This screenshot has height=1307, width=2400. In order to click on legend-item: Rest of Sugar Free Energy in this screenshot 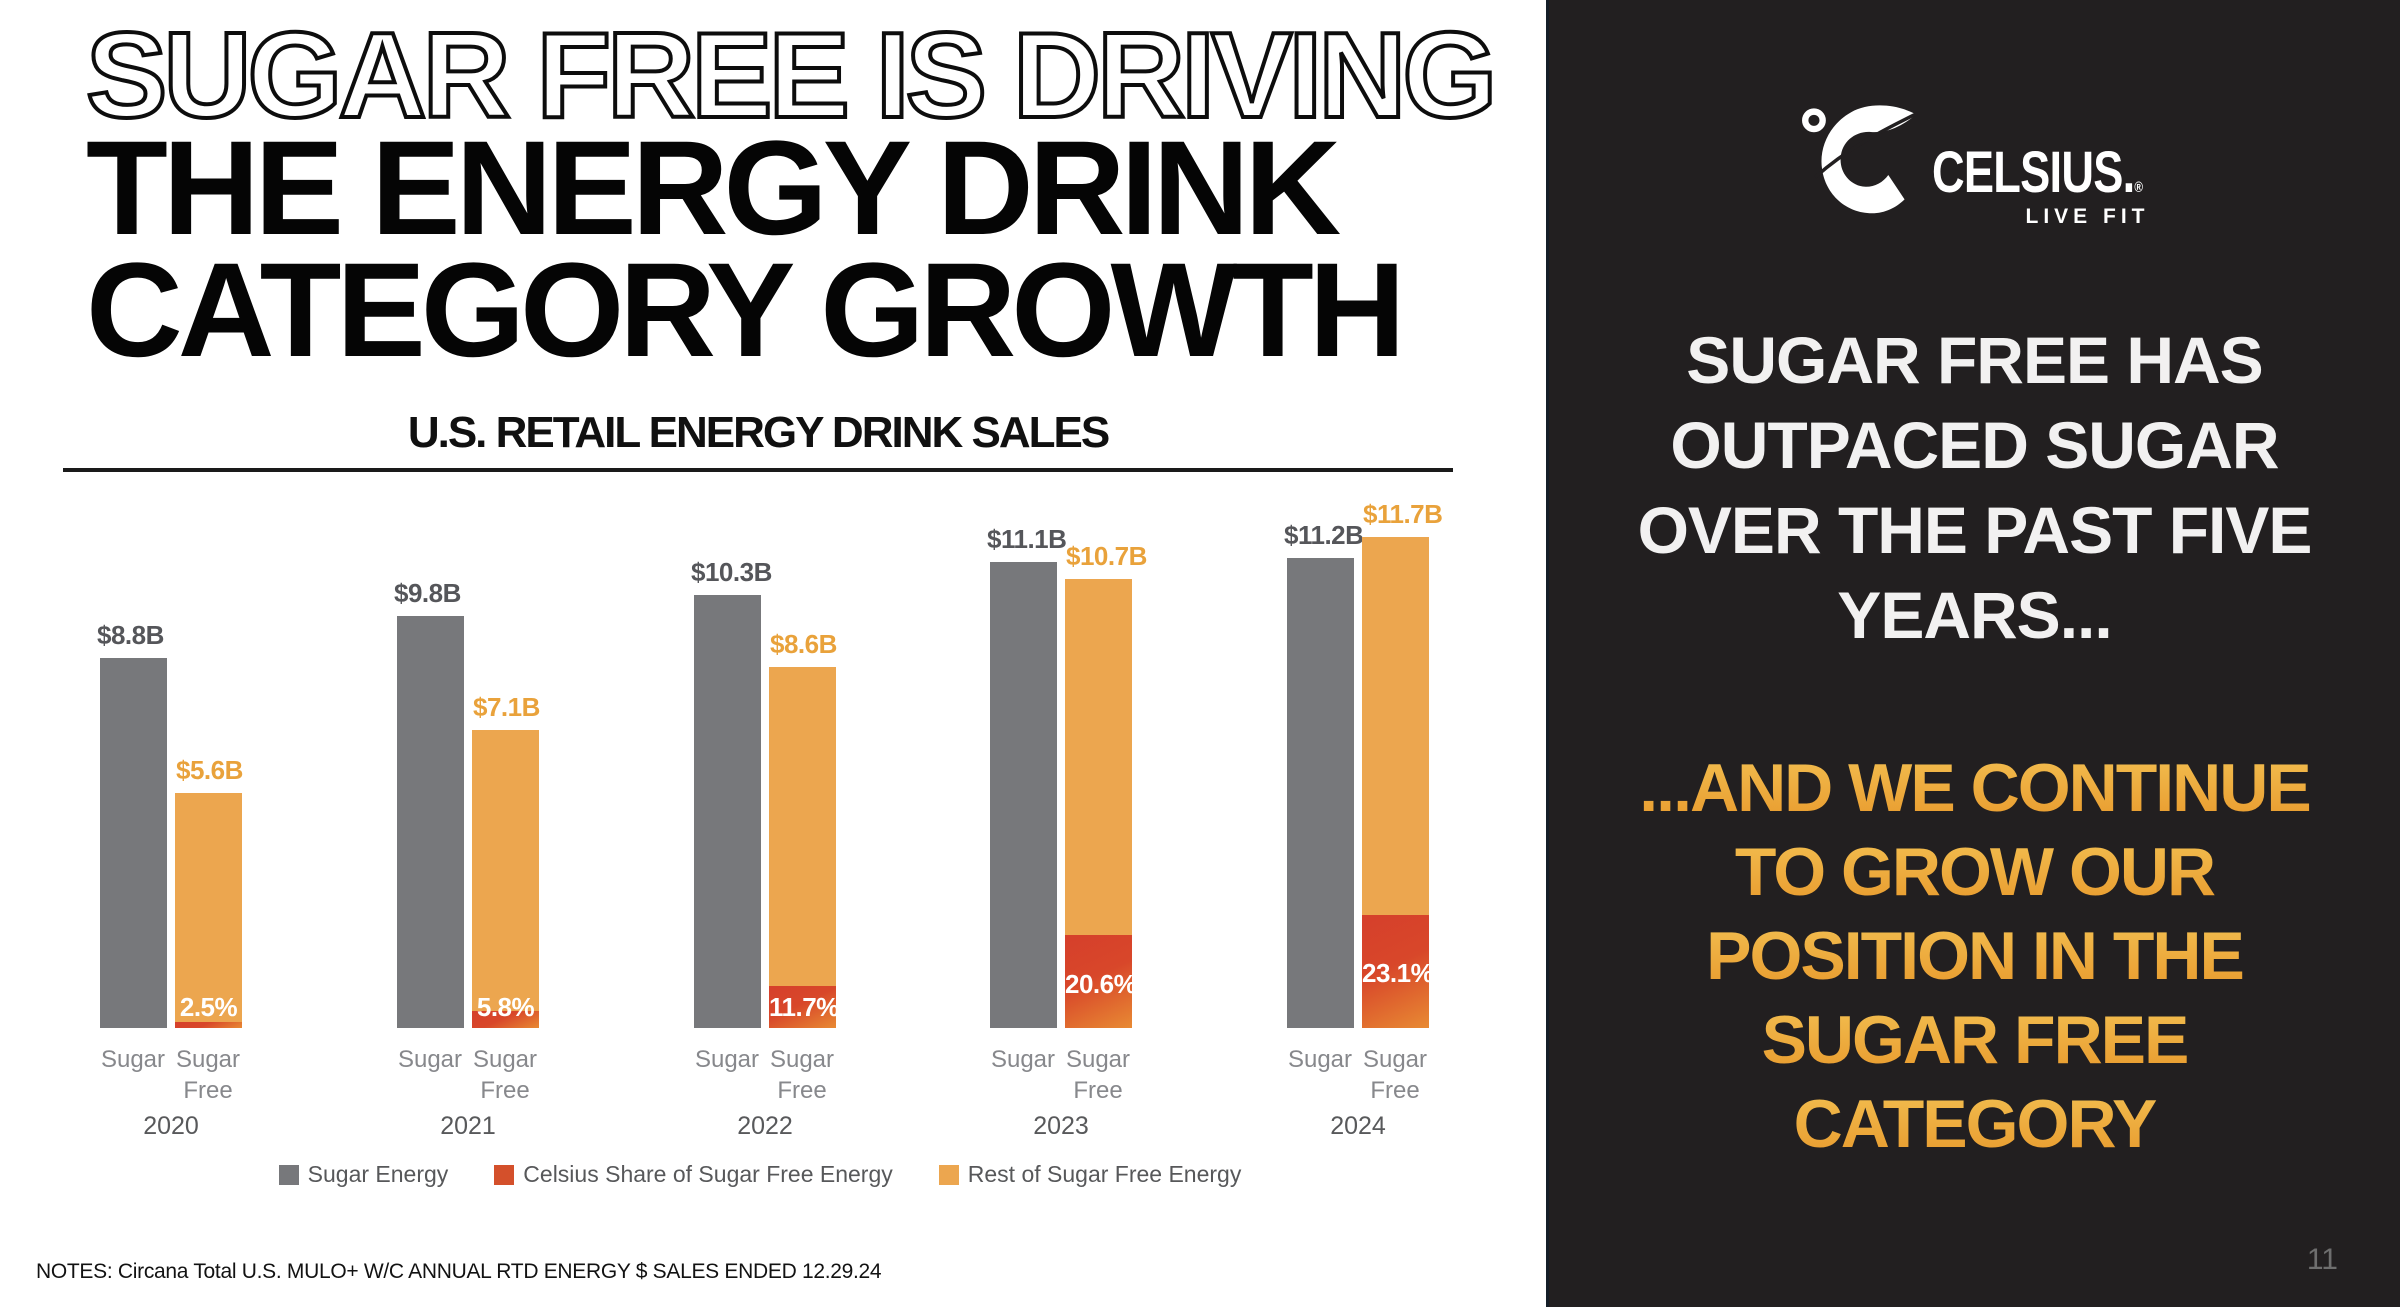, I will do `click(1090, 1174)`.